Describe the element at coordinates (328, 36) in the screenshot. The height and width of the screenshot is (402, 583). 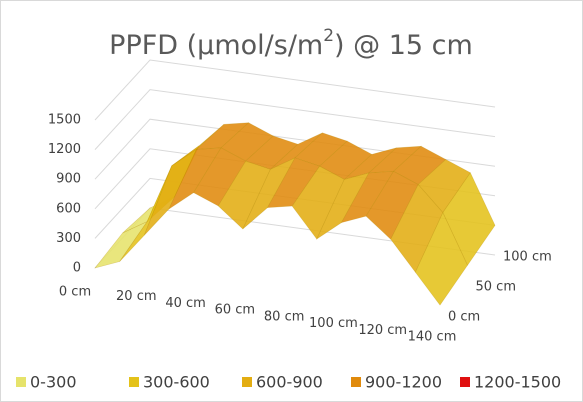
I see `title-sup: 2` at that location.